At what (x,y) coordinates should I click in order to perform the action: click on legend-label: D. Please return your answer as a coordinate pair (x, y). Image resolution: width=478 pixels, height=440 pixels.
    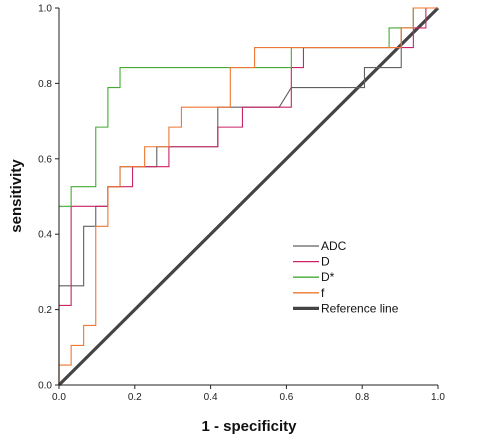
    Looking at the image, I should click on (325, 262).